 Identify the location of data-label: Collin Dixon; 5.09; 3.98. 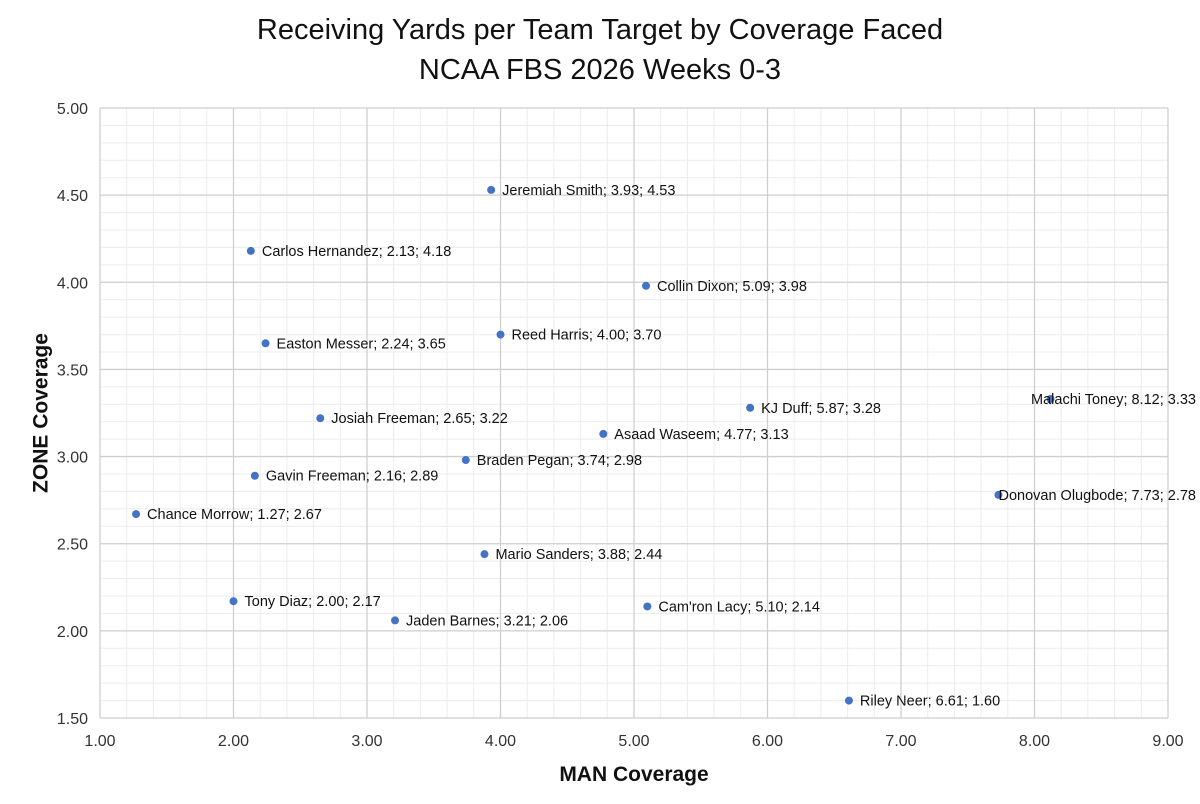
(732, 287).